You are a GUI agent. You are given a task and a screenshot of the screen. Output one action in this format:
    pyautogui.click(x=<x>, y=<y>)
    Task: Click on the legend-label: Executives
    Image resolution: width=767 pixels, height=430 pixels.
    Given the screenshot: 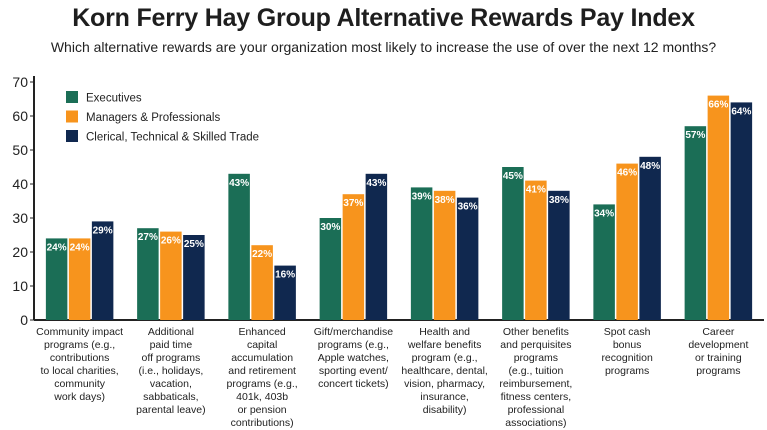 What is the action you would take?
    pyautogui.click(x=114, y=99)
    